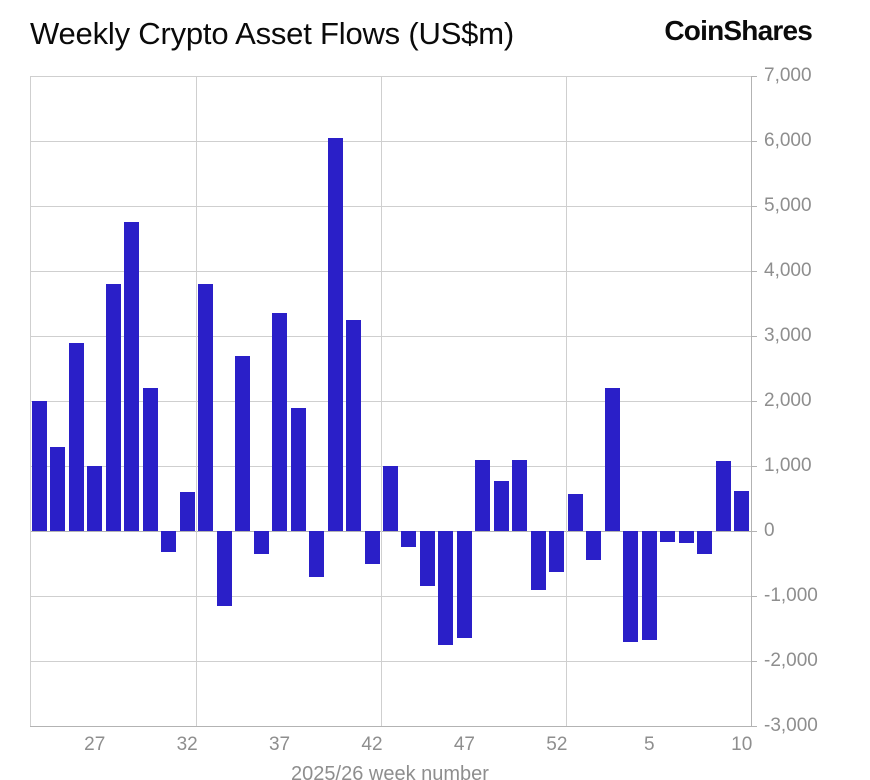  I want to click on x-tick-label: 32, so click(187, 744).